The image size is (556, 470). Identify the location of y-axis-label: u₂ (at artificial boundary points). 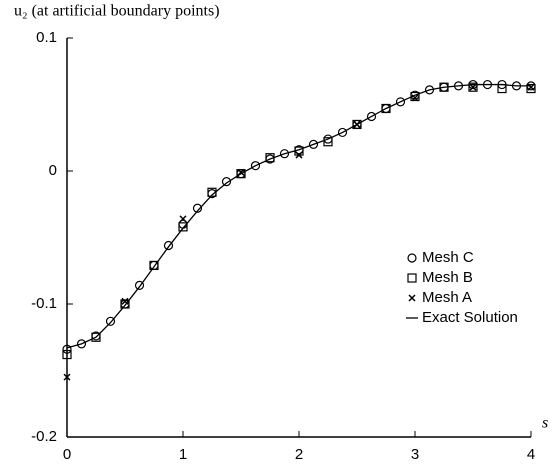
(117, 11).